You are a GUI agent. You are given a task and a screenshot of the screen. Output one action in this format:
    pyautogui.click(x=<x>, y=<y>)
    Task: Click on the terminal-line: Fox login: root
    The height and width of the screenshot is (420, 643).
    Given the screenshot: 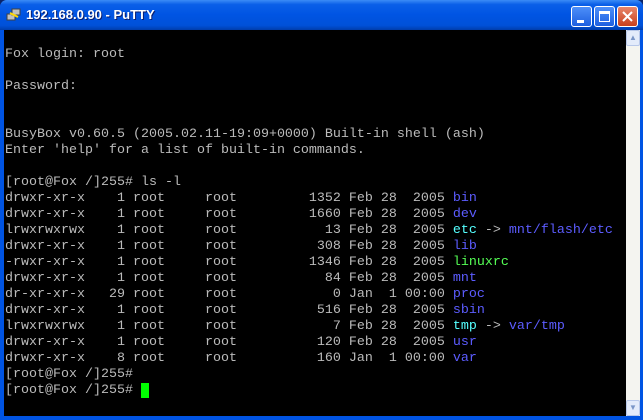 What is the action you would take?
    pyautogui.click(x=65, y=55)
    